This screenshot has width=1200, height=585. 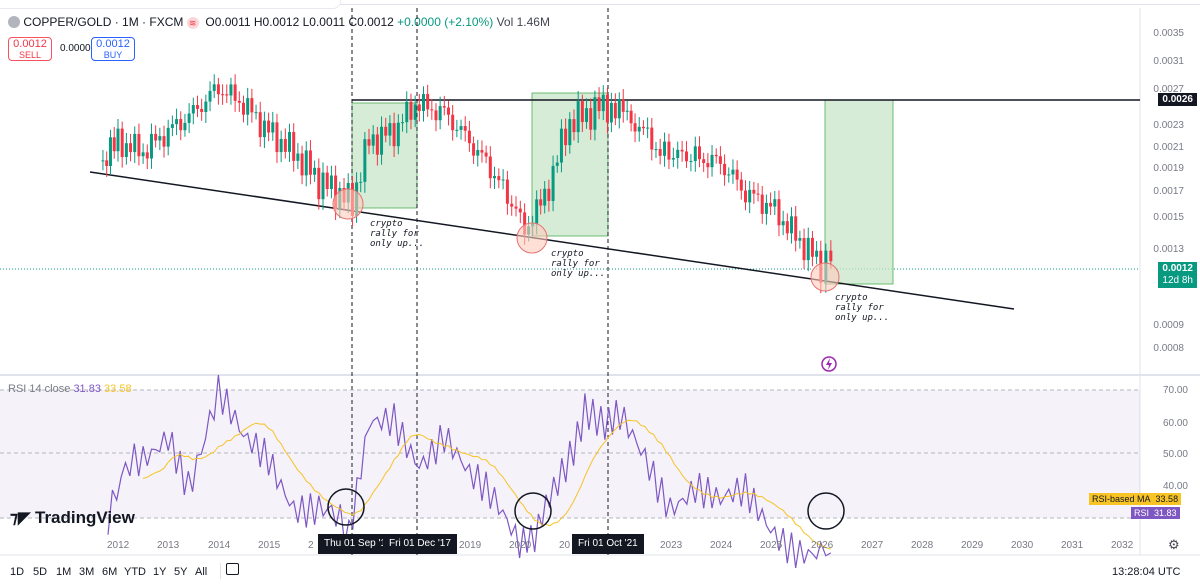 I want to click on current-price-label: 0.0012 12d 8h, so click(x=1177, y=275).